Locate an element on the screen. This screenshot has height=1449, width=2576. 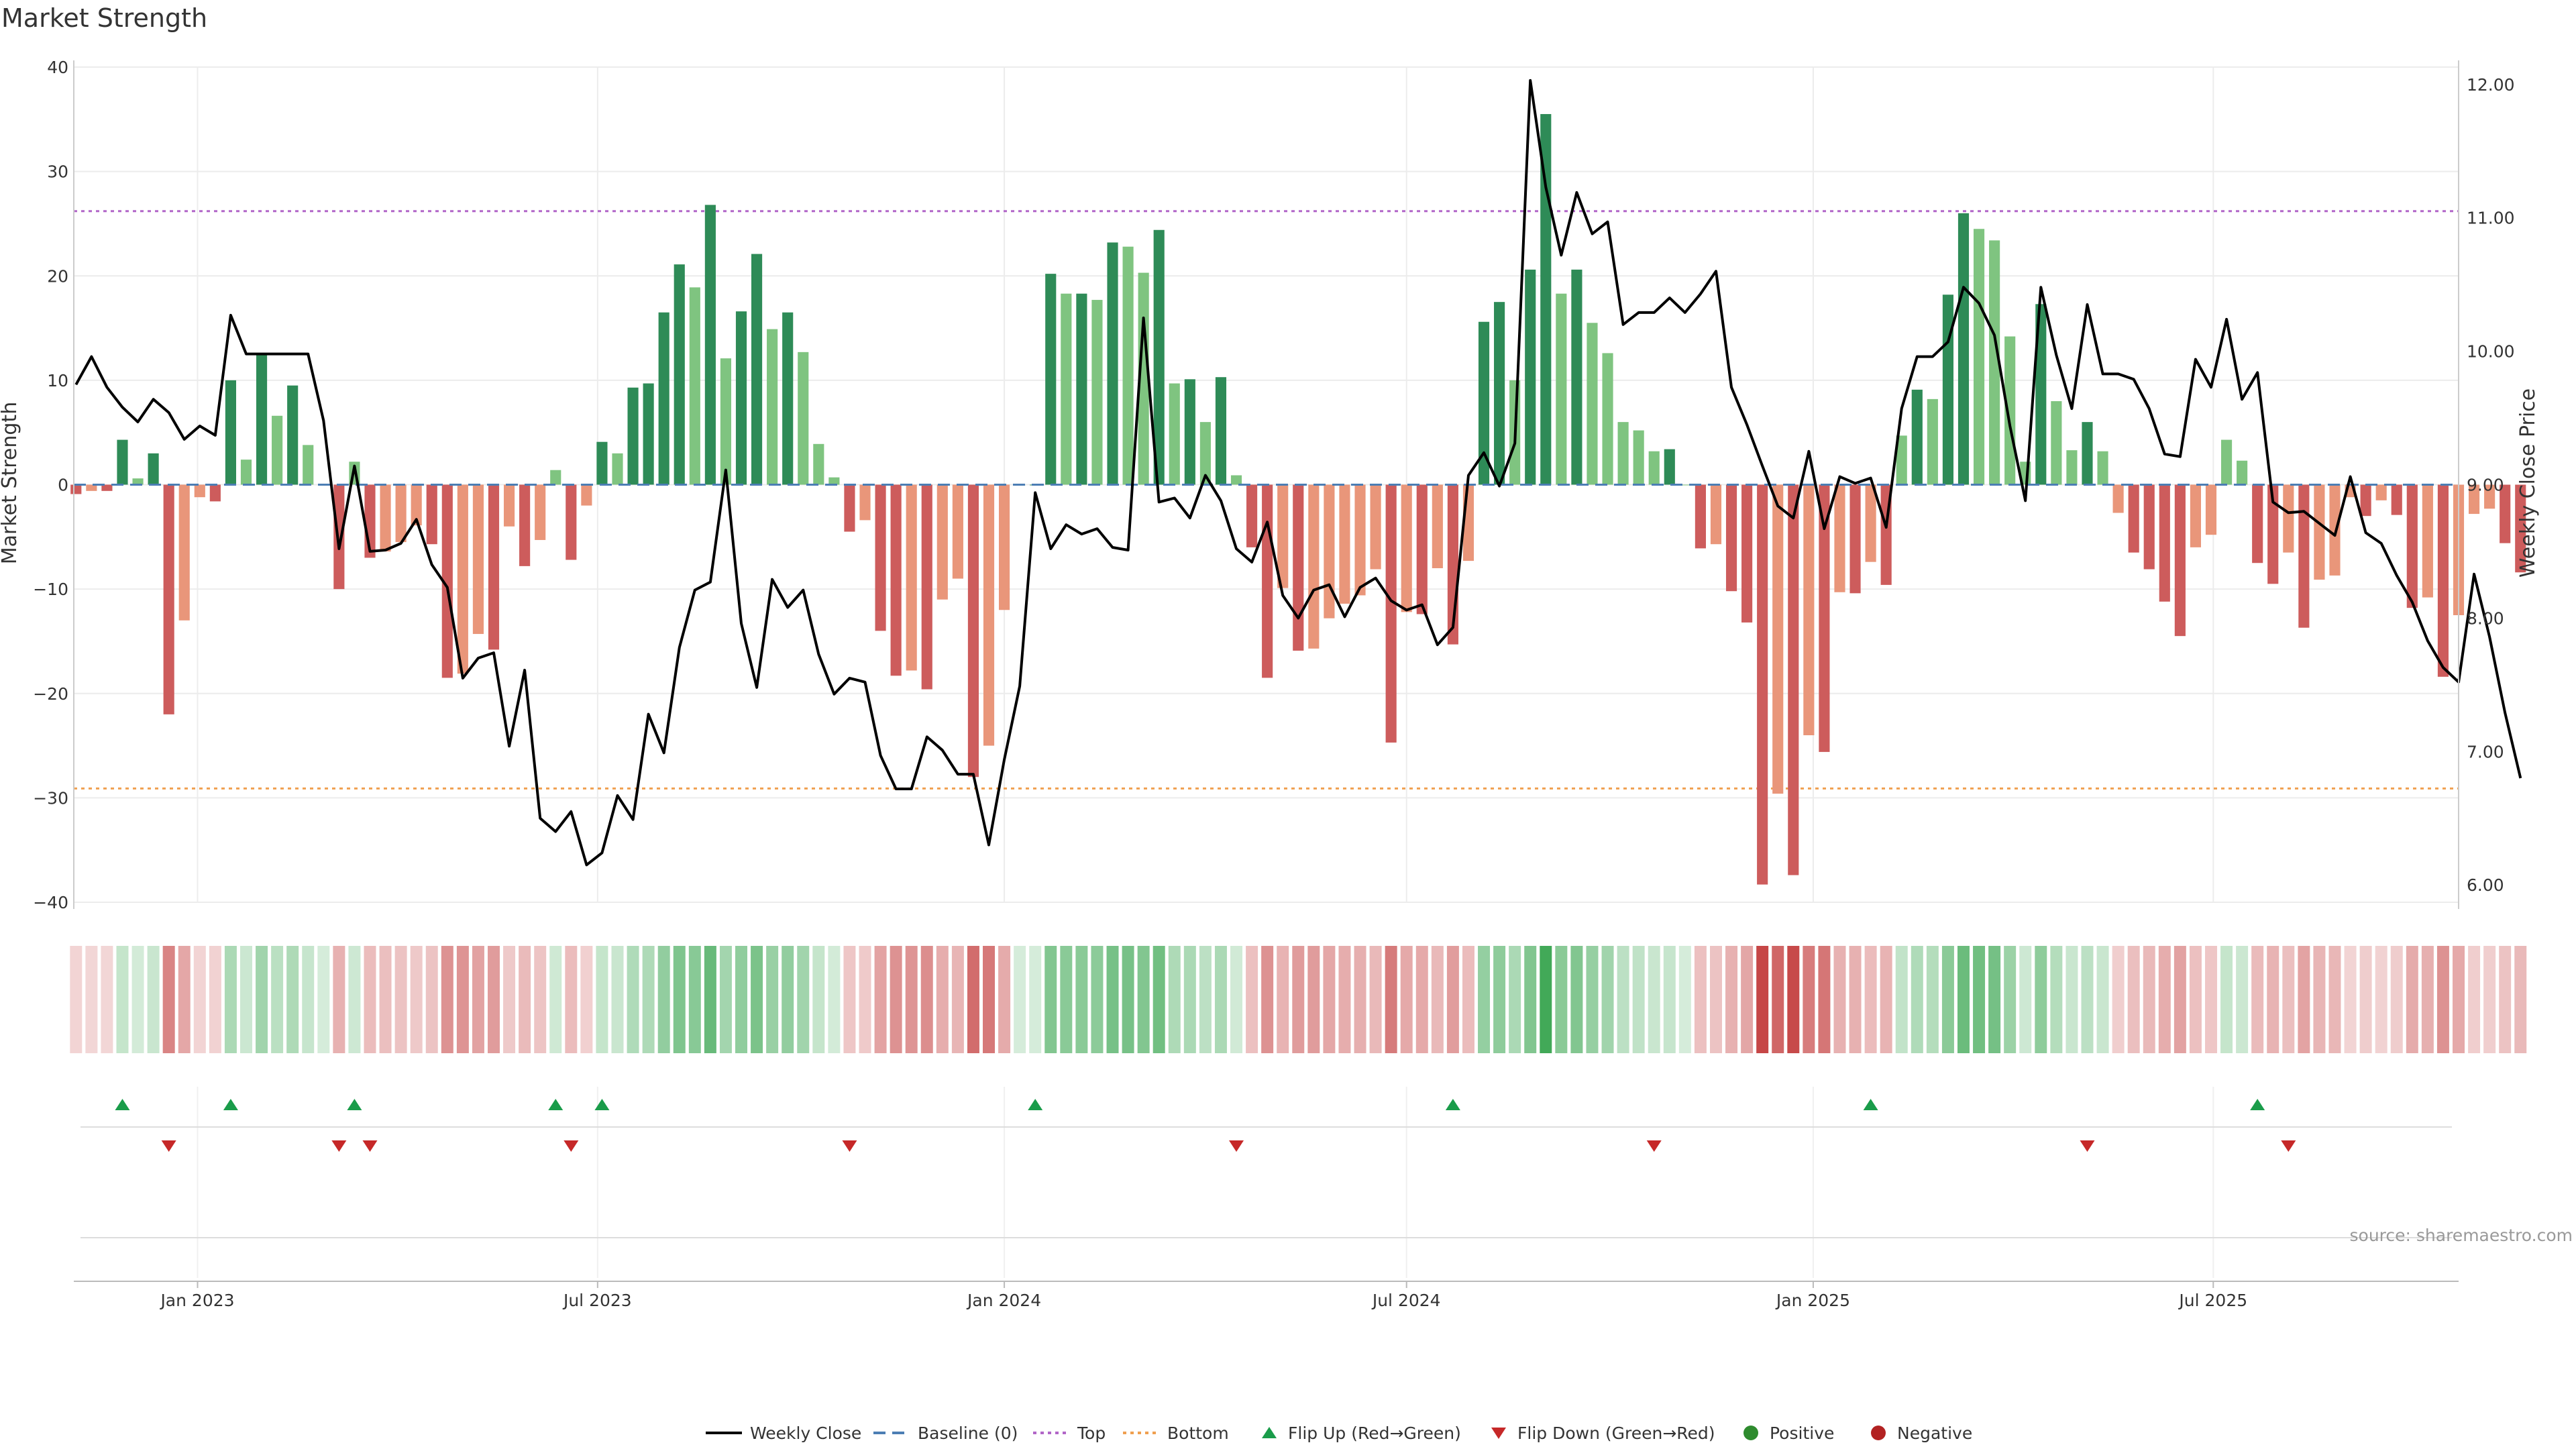
legend-label: Flip Up (Red→Green) is located at coordinates (1374, 1433).